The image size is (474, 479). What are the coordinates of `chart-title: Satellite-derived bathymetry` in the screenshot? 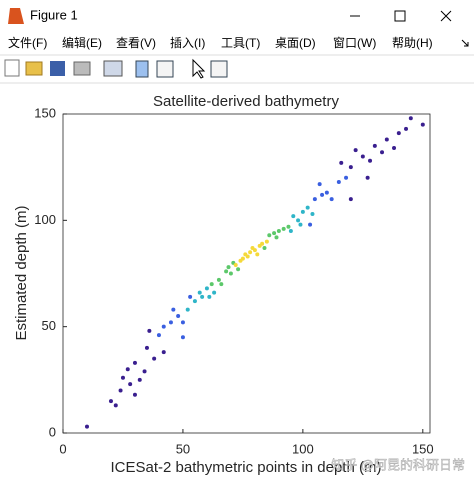 It's located at (246, 101).